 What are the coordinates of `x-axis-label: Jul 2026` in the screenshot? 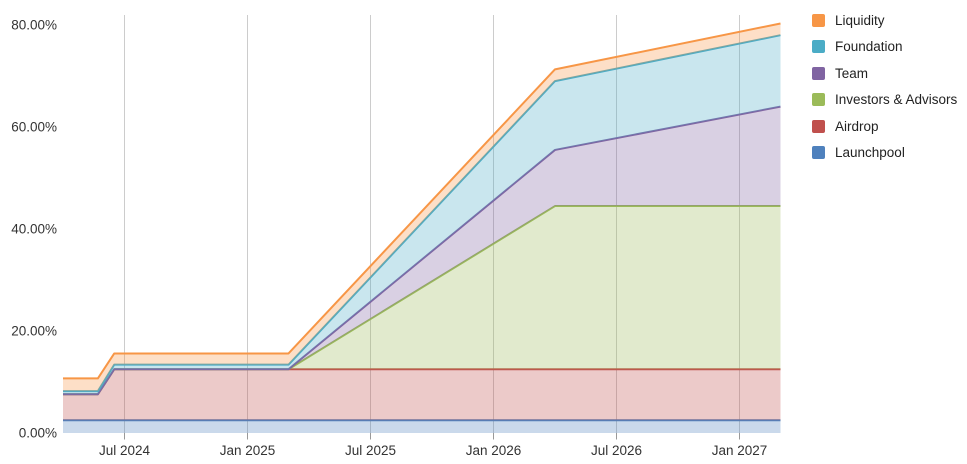 It's located at (616, 450).